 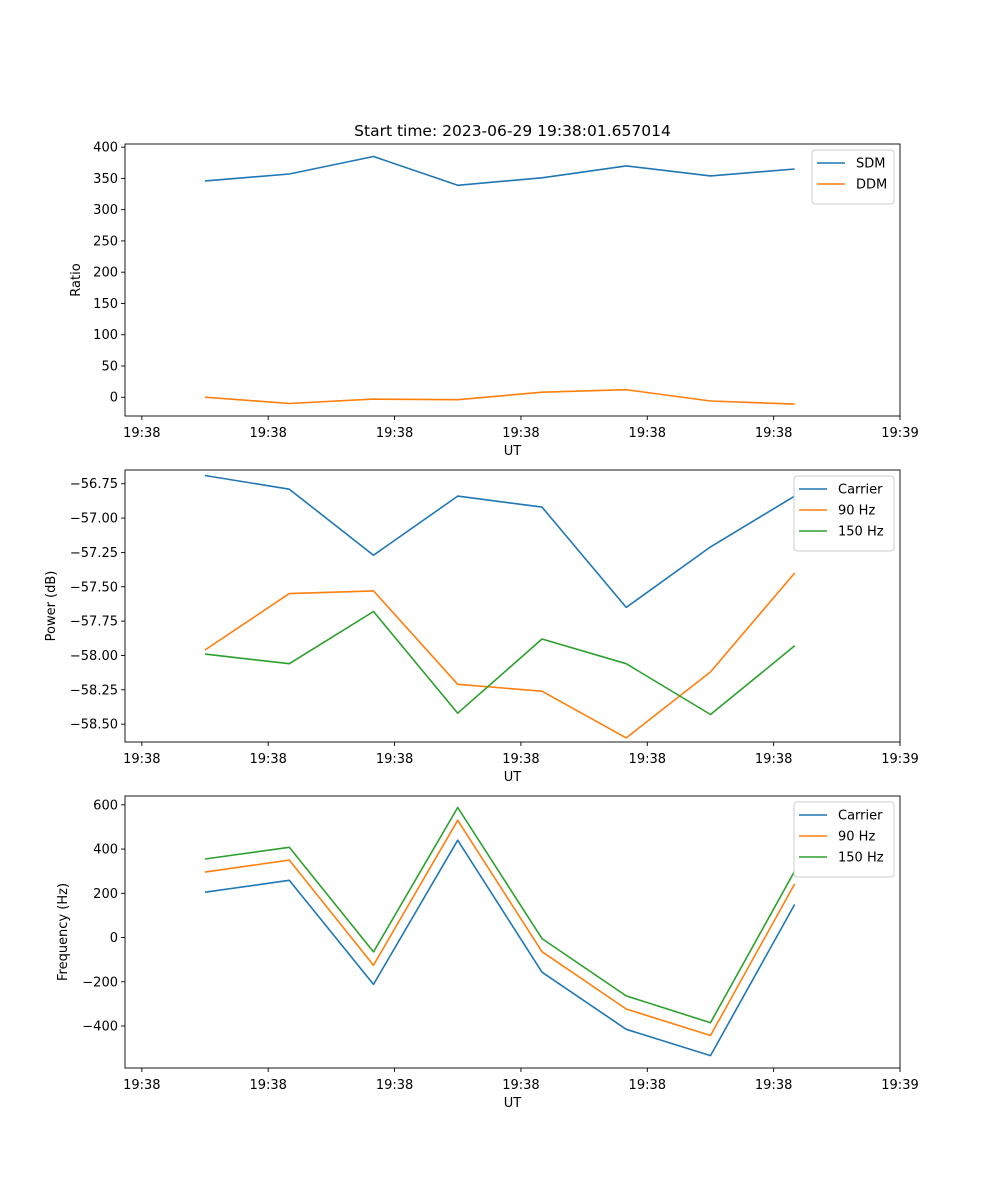 I want to click on y-tick-label: −57.75, so click(x=94, y=622).